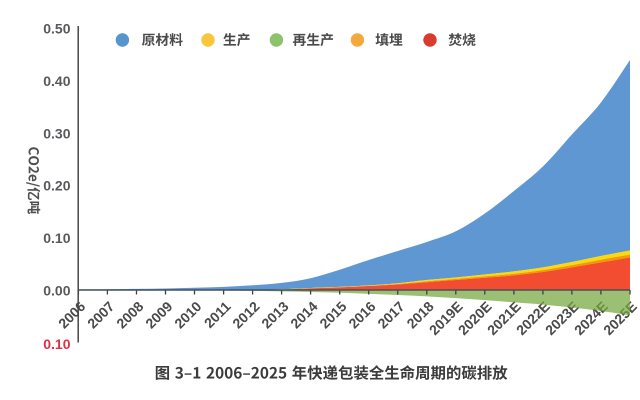  Describe the element at coordinates (56, 29) in the screenshot. I see `svg-text: 0.50` at that location.